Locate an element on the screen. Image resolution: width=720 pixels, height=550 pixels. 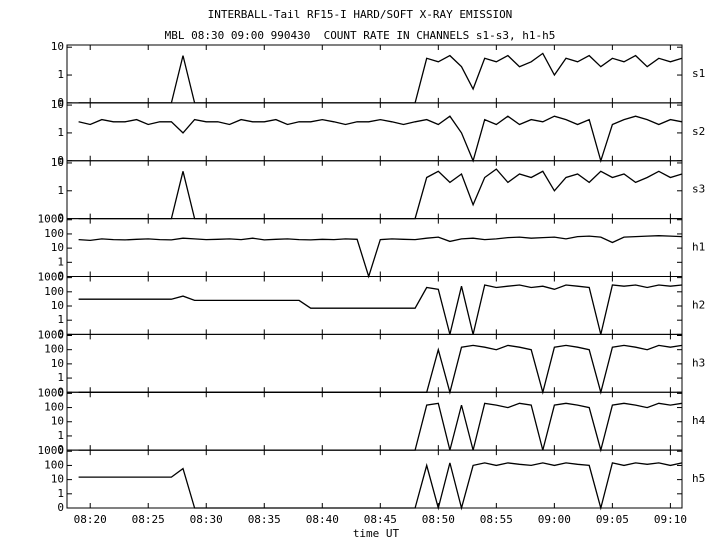
panel-label: h3 is located at coordinates (698, 362).